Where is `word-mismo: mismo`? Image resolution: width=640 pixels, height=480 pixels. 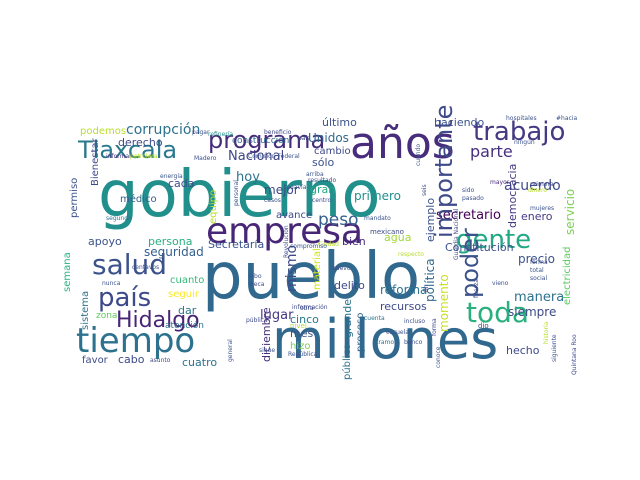
word-mismo: mismo is located at coordinates (292, 268).